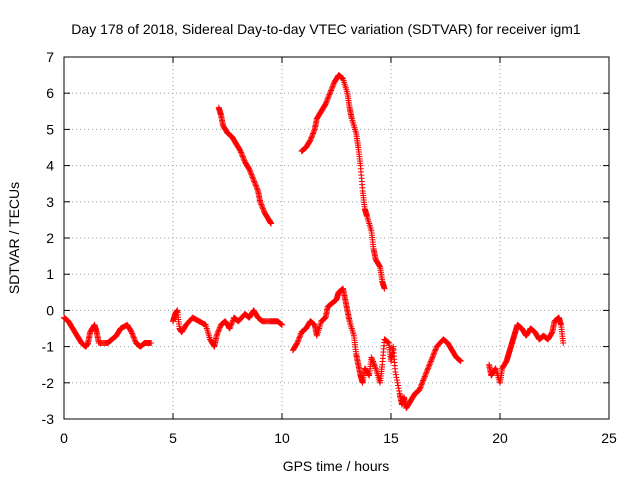  What do you see at coordinates (391, 438) in the screenshot?
I see `x-tick-label: 15` at bounding box center [391, 438].